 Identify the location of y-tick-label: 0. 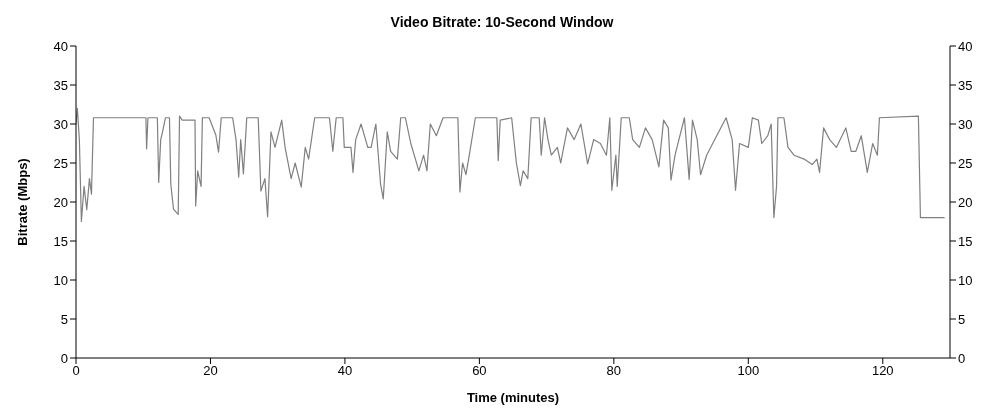
(64, 358).